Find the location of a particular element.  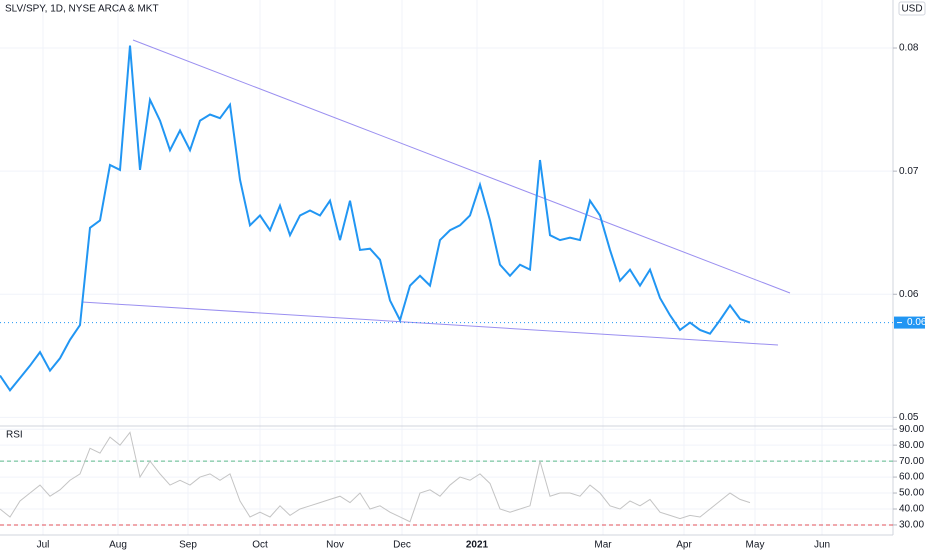

x-tick-label: Aug is located at coordinates (118, 545).